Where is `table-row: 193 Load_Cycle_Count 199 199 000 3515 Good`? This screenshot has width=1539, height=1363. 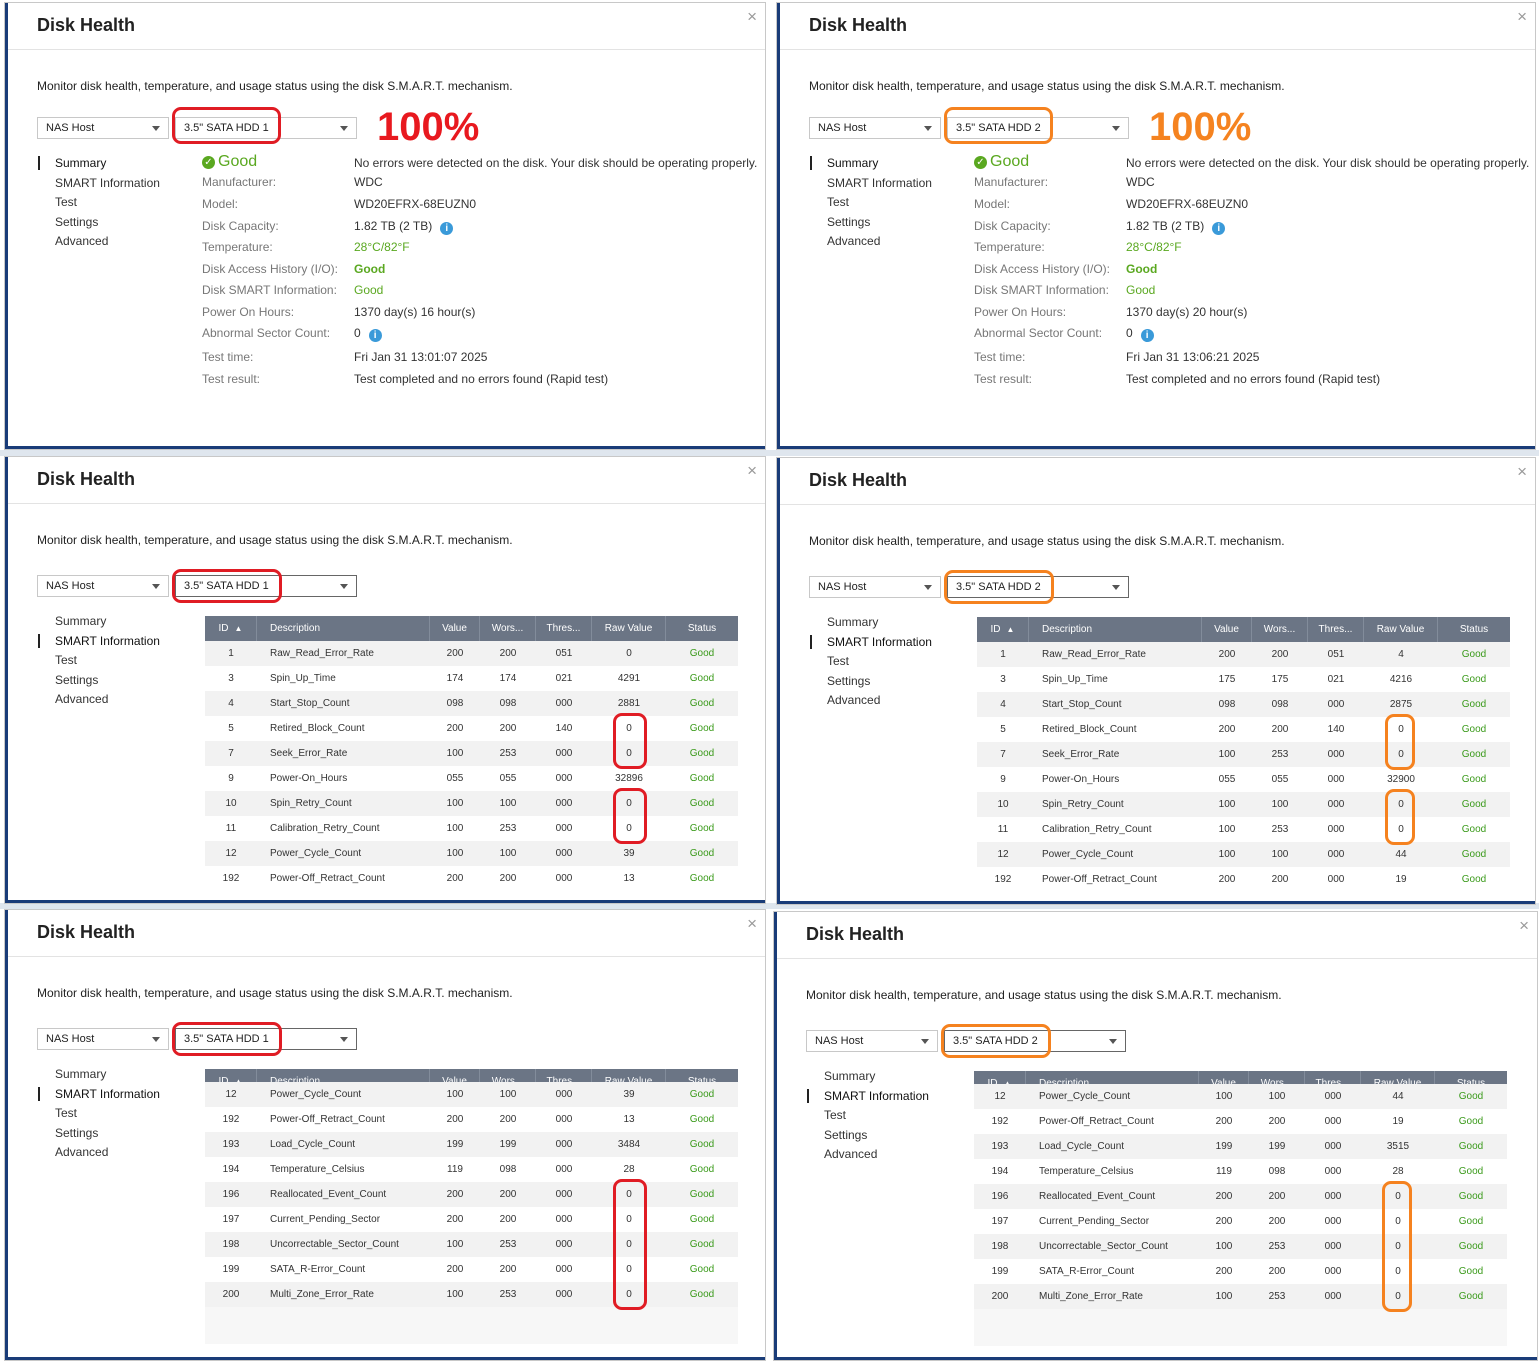 table-row: 193 Load_Cycle_Count 199 199 000 3515 Good is located at coordinates (1240, 1146).